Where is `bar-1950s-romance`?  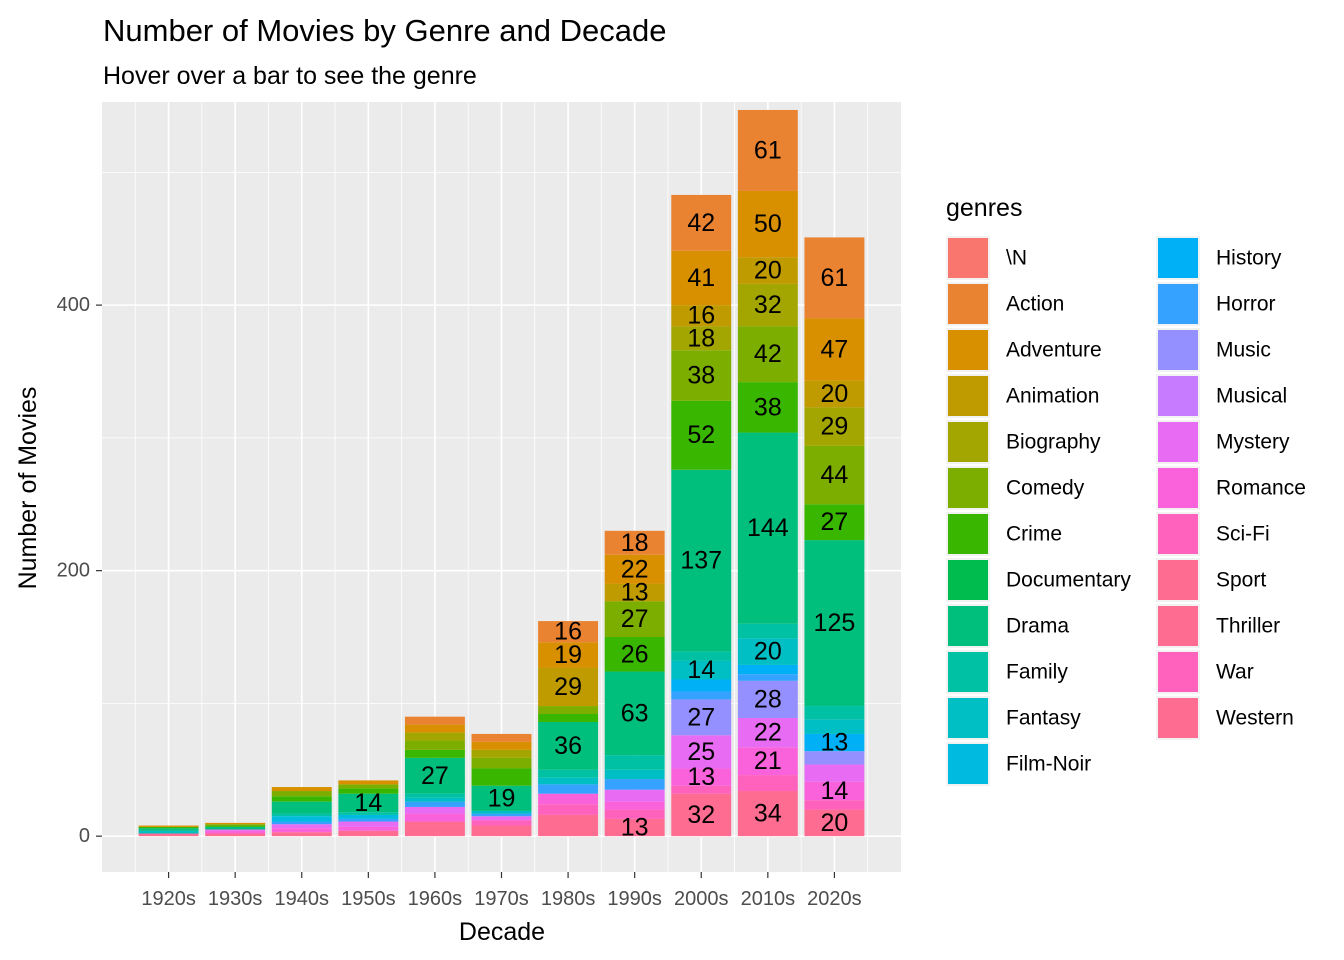 bar-1950s-romance is located at coordinates (368, 828).